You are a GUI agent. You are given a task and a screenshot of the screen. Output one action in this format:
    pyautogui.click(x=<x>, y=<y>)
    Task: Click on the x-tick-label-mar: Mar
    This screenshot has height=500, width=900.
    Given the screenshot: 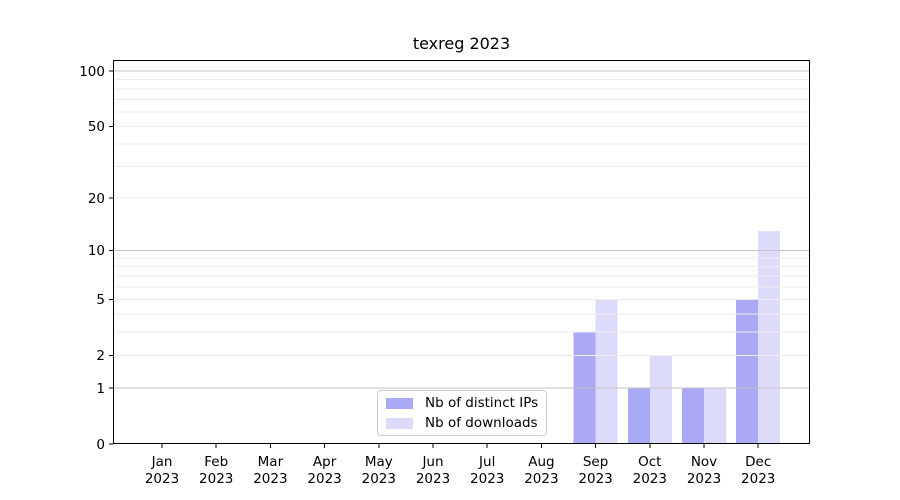 What is the action you would take?
    pyautogui.click(x=271, y=462)
    